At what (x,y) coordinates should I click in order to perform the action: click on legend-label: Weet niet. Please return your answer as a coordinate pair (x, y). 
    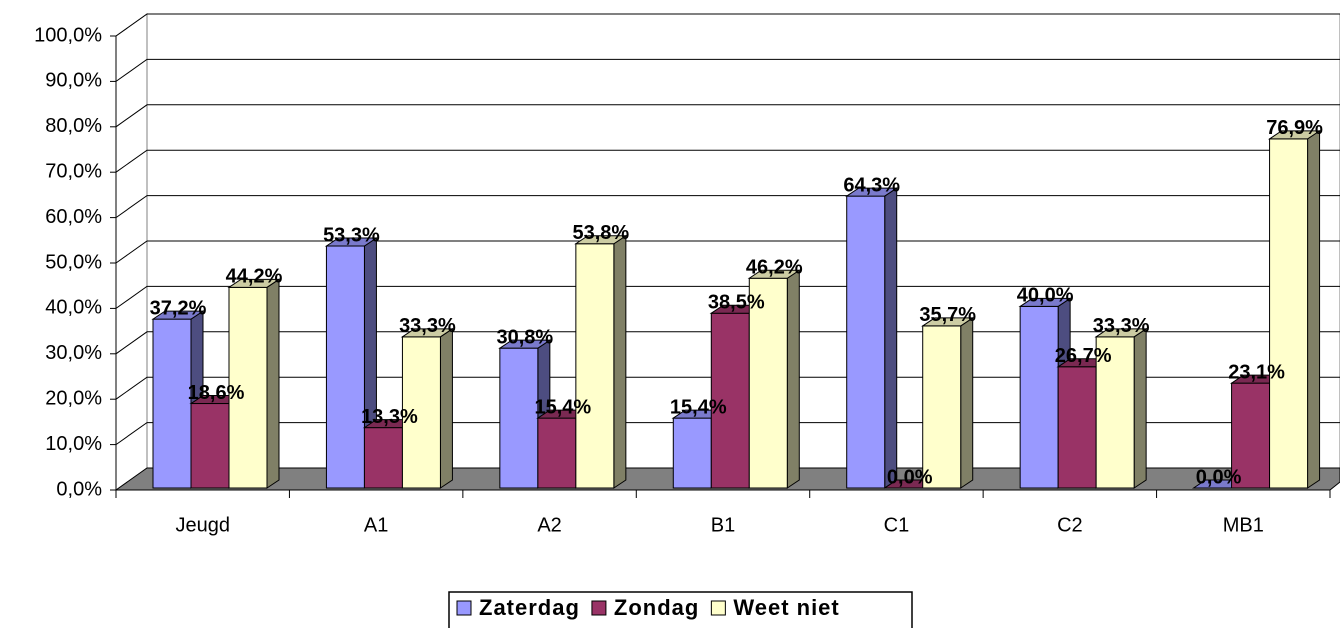
    Looking at the image, I should click on (786, 607).